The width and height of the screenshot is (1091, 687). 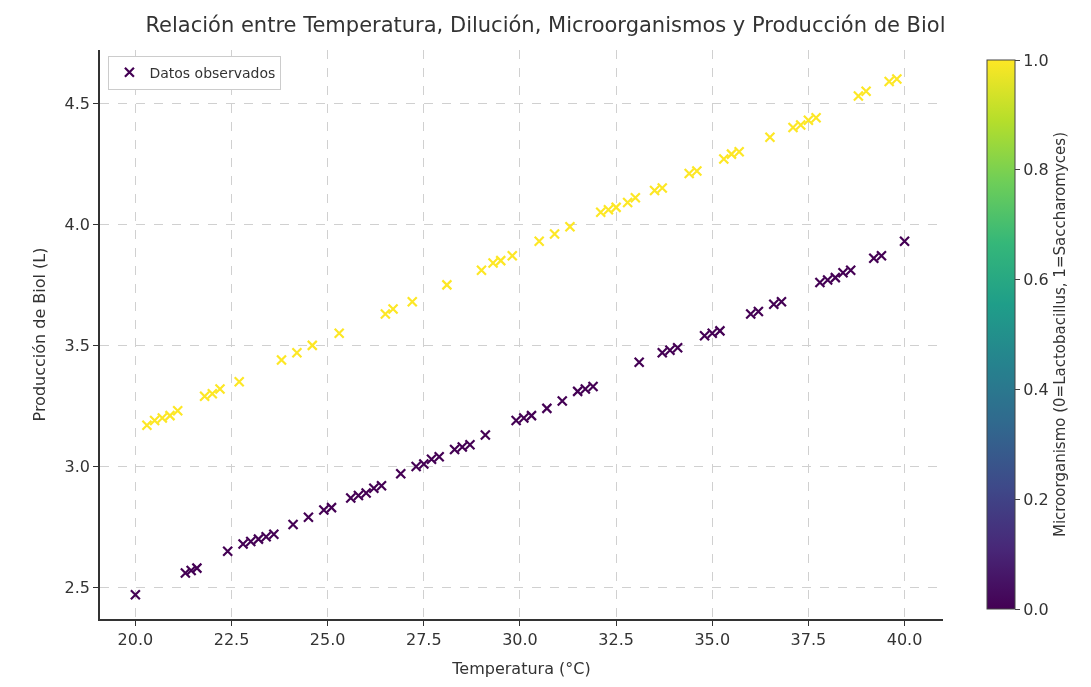 What do you see at coordinates (545, 24) in the screenshot?
I see `chart-title: Relación entre Temperatura, Dilución, Microorganismos y Producción de Biol` at bounding box center [545, 24].